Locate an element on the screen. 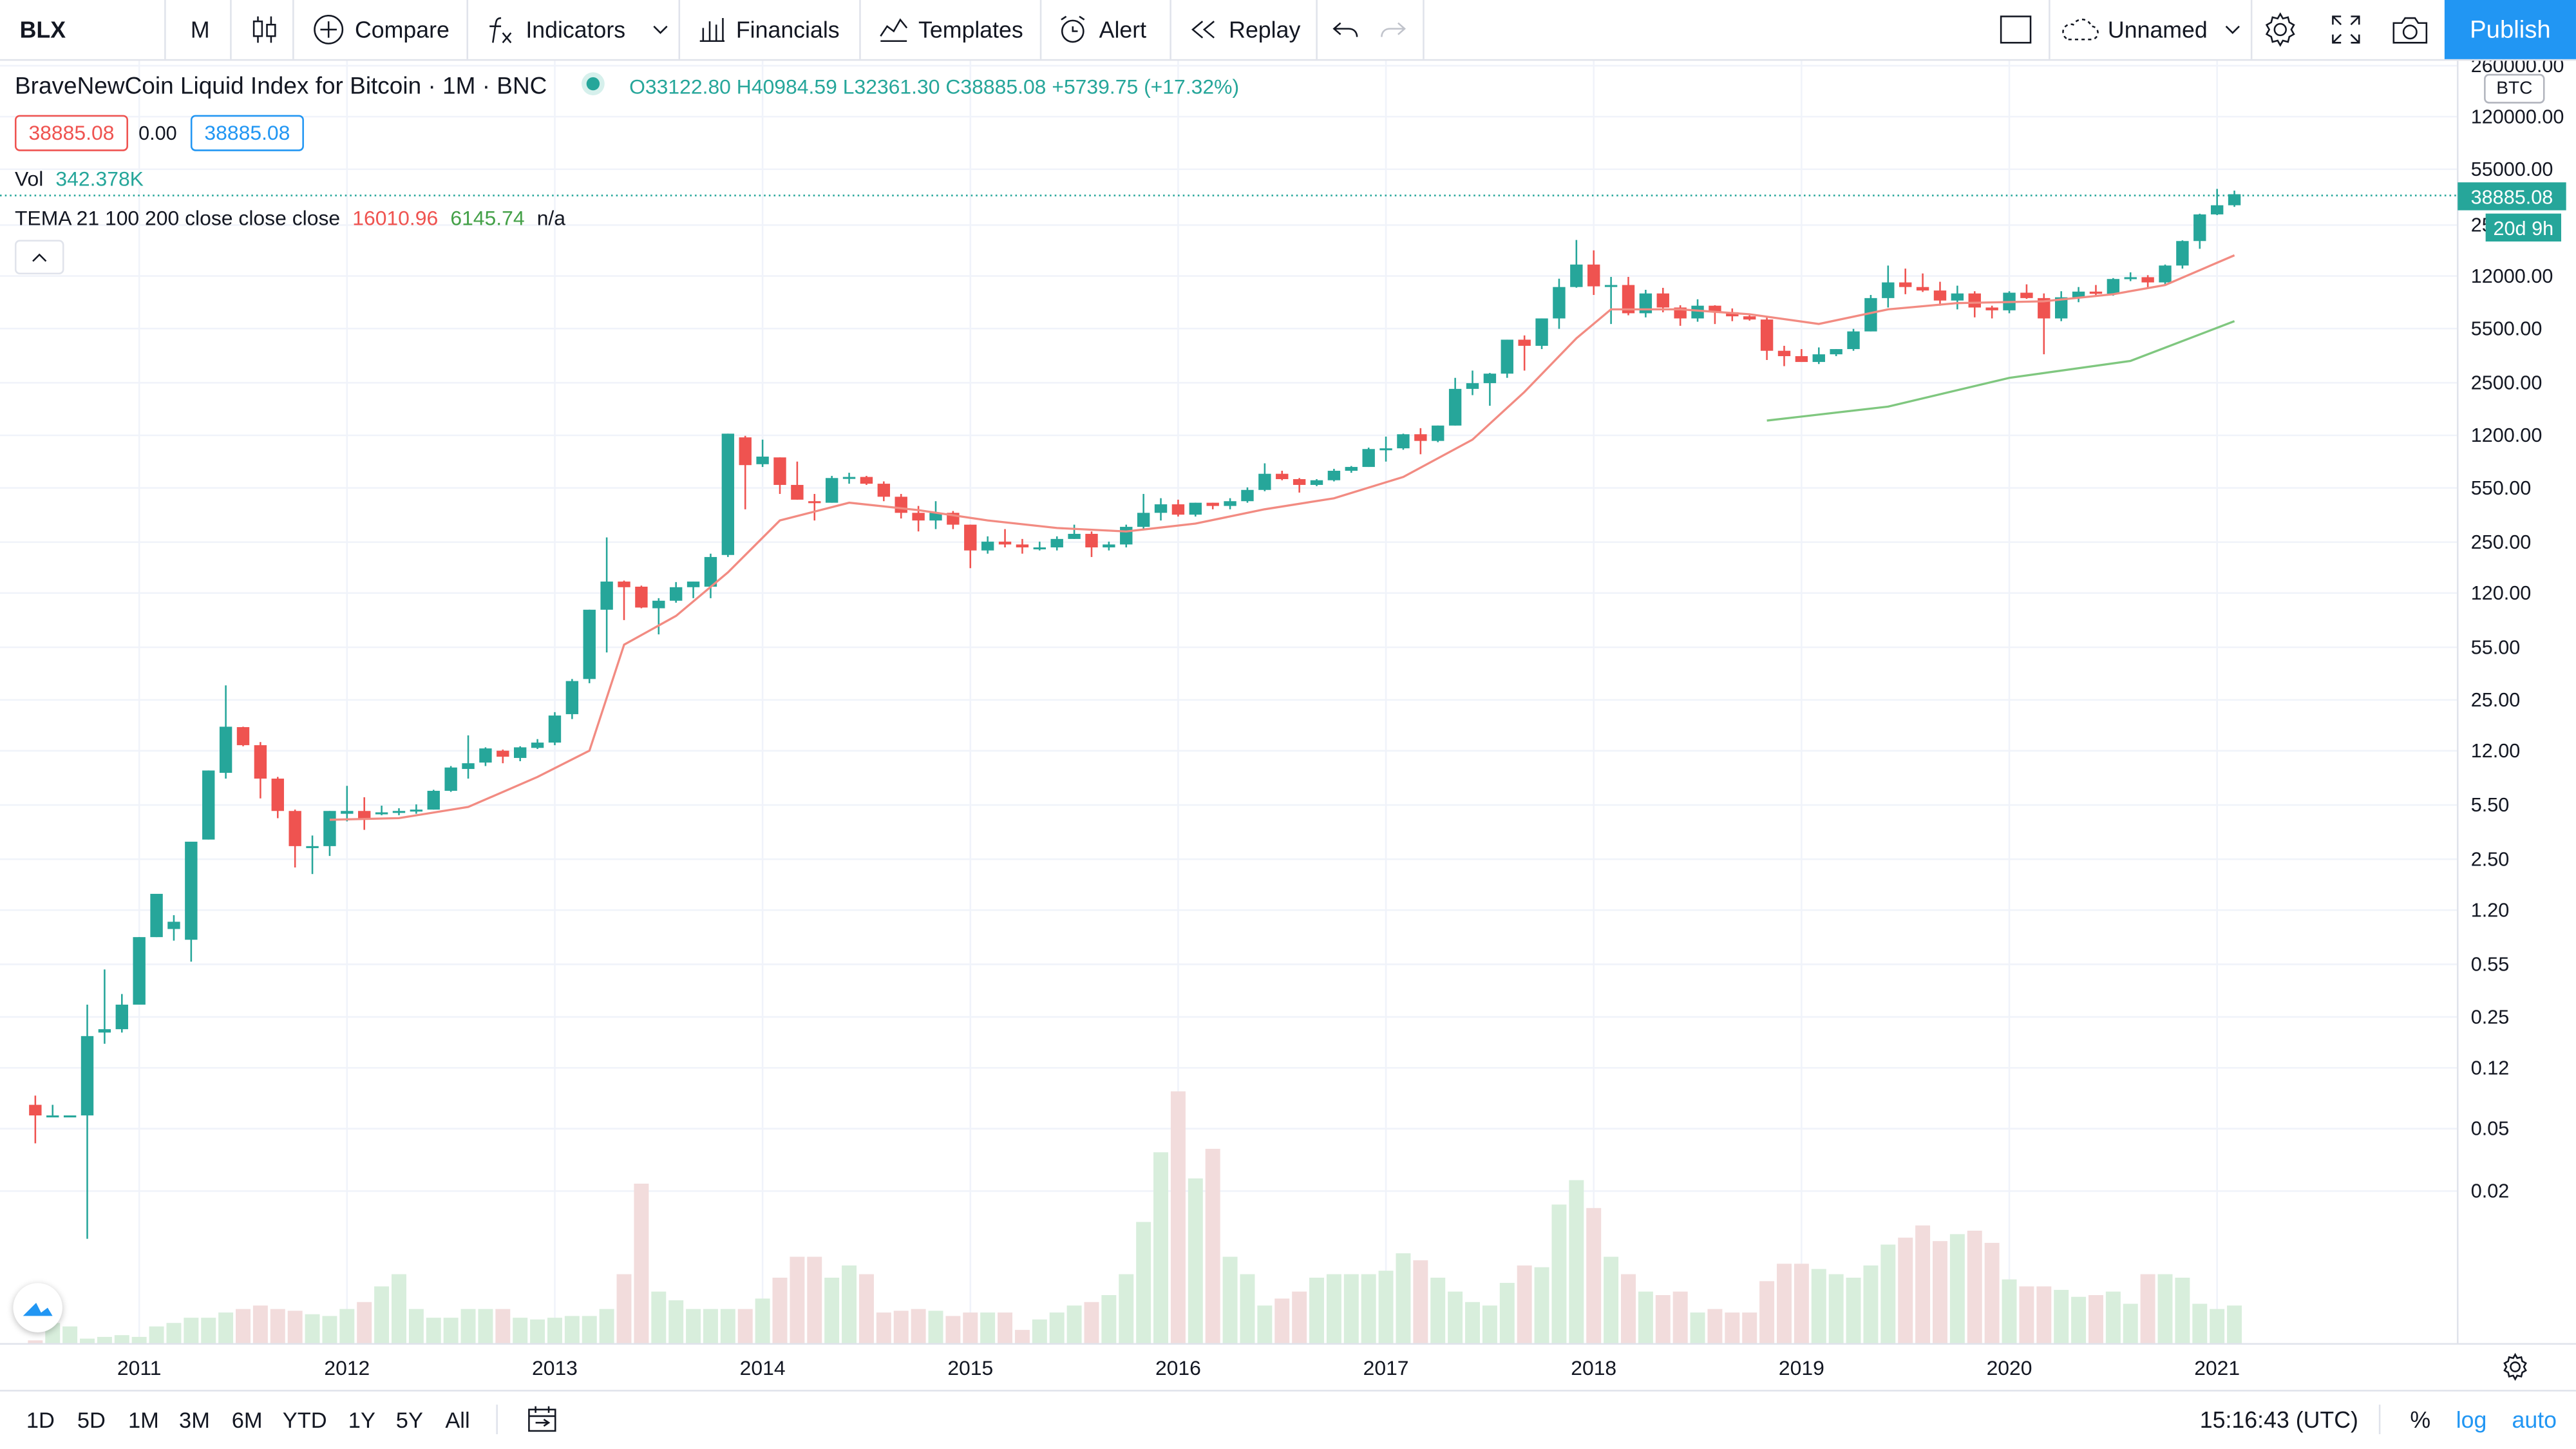  financials-button: Financials is located at coordinates (769, 30).